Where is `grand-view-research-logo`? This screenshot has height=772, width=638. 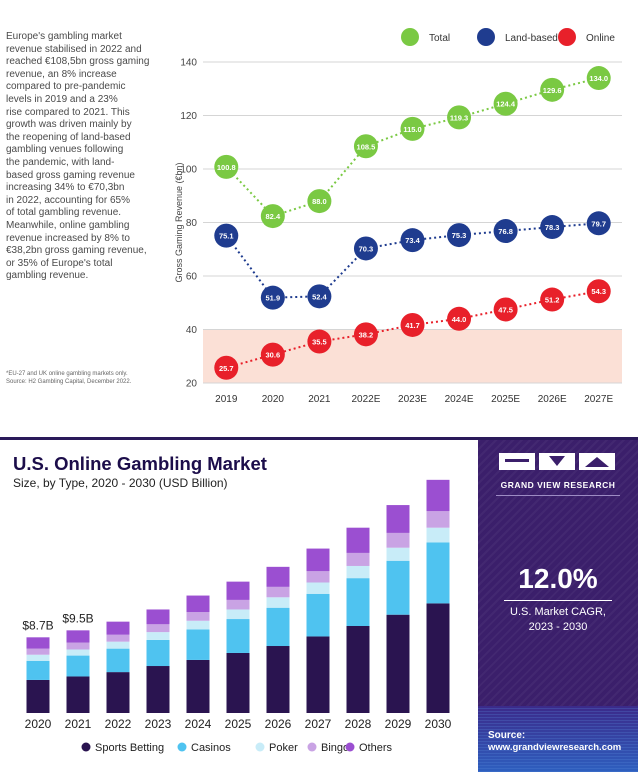
grand-view-research-logo is located at coordinates (557, 461).